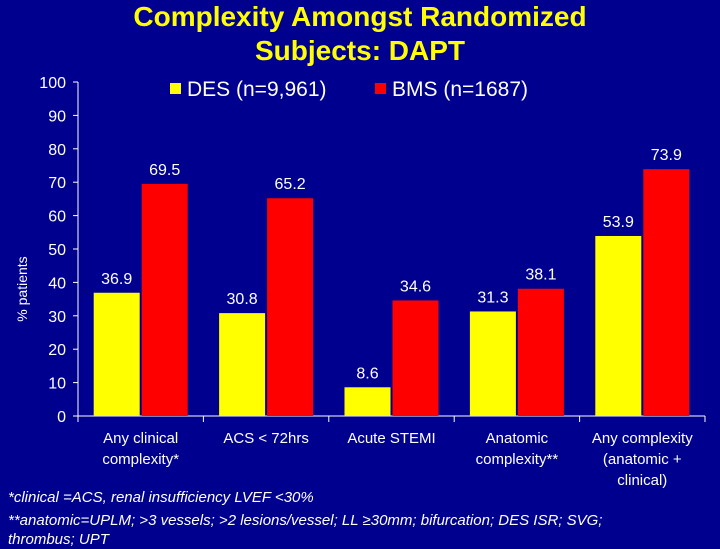 This screenshot has height=549, width=720. Describe the element at coordinates (57, 384) in the screenshot. I see `y-tick-label: 10` at that location.